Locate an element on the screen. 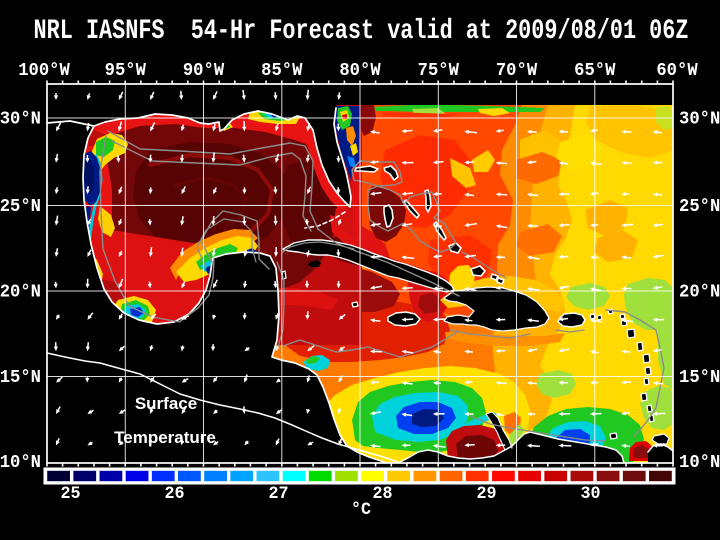  svg-text: 65°W is located at coordinates (595, 71).